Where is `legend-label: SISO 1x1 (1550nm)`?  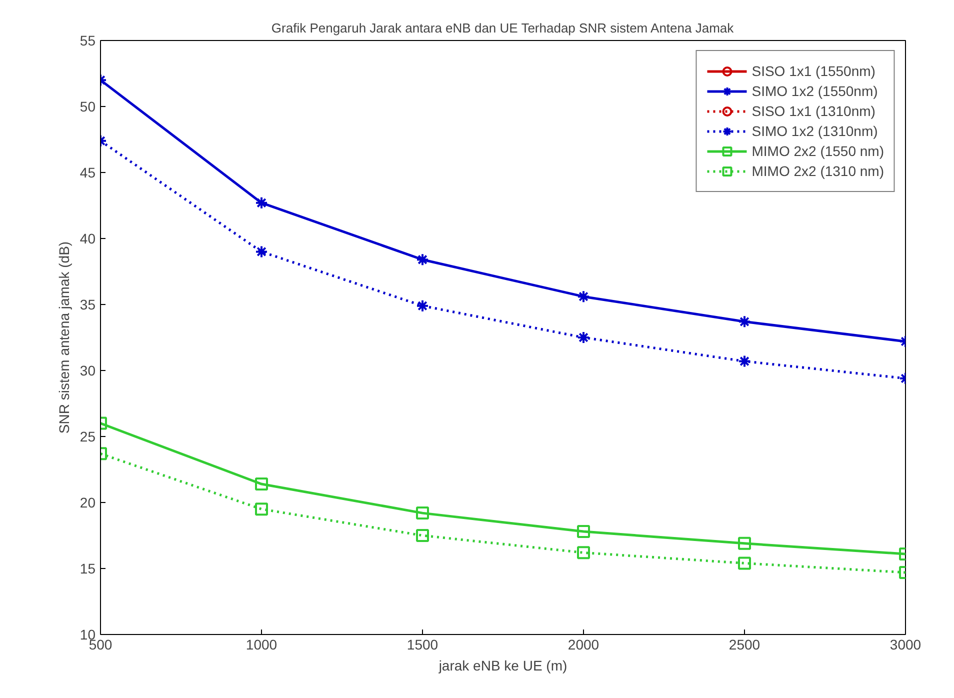
legend-label: SISO 1x1 (1550nm) is located at coordinates (814, 71).